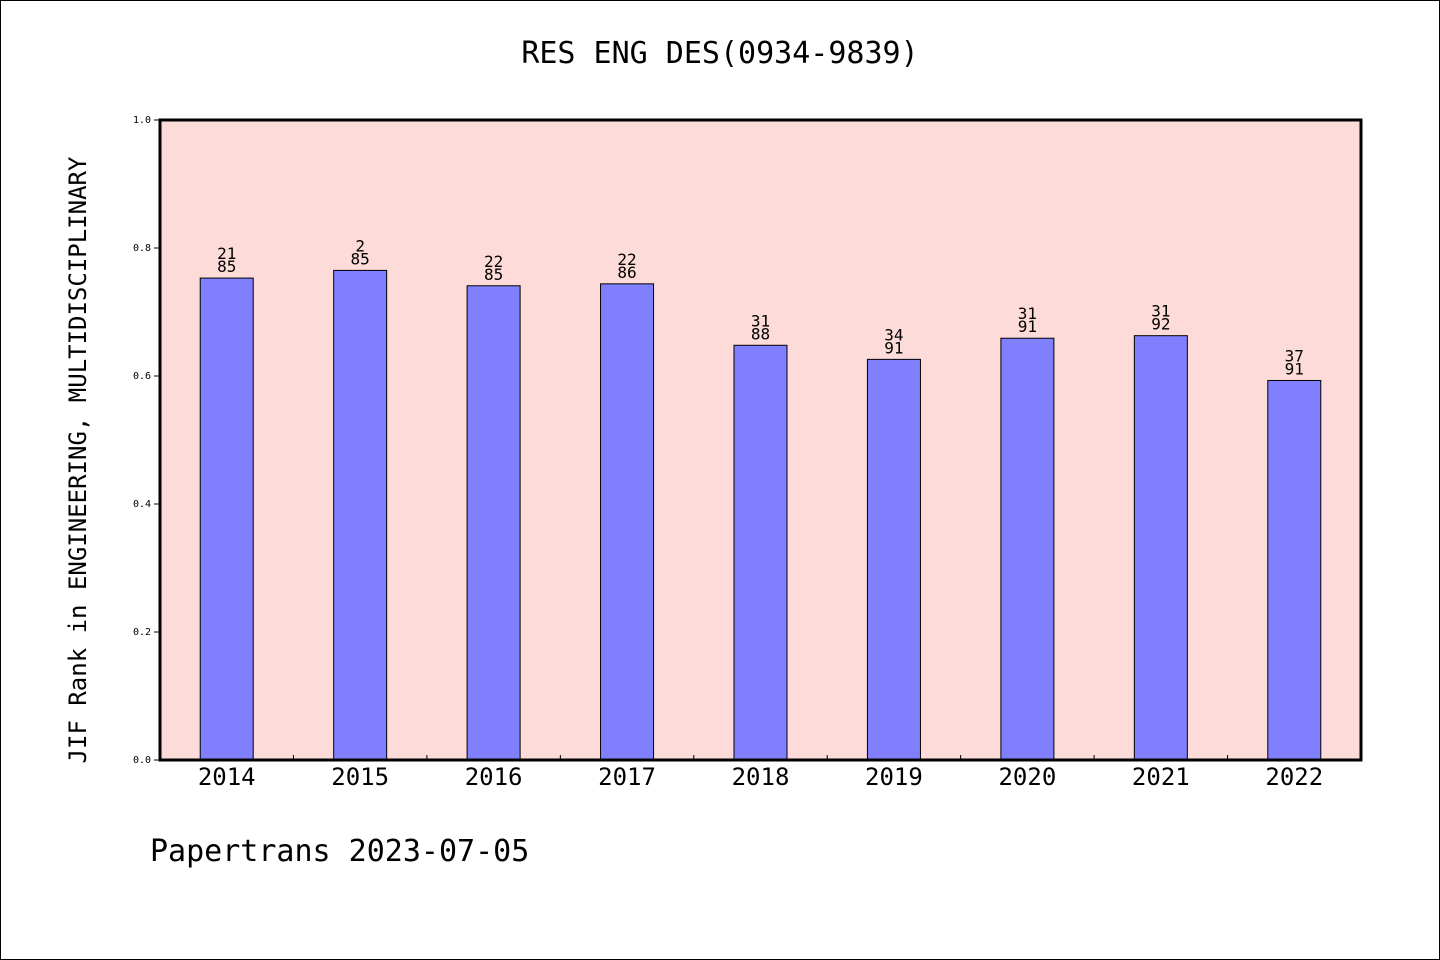 This screenshot has width=1440, height=960. What do you see at coordinates (720, 53) in the screenshot?
I see `chart-title: RES ENG DES(0934-9839)` at bounding box center [720, 53].